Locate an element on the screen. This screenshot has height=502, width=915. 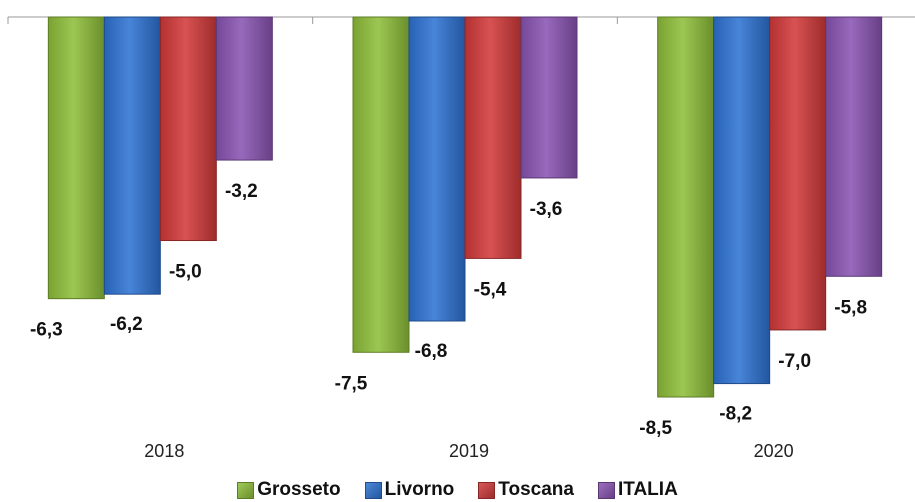
bar-livorno-2018 is located at coordinates (132, 155).